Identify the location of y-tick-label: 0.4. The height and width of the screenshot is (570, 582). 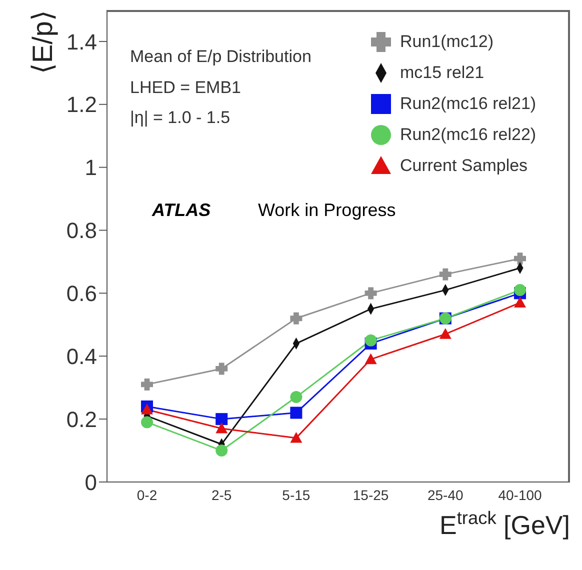
(81, 356).